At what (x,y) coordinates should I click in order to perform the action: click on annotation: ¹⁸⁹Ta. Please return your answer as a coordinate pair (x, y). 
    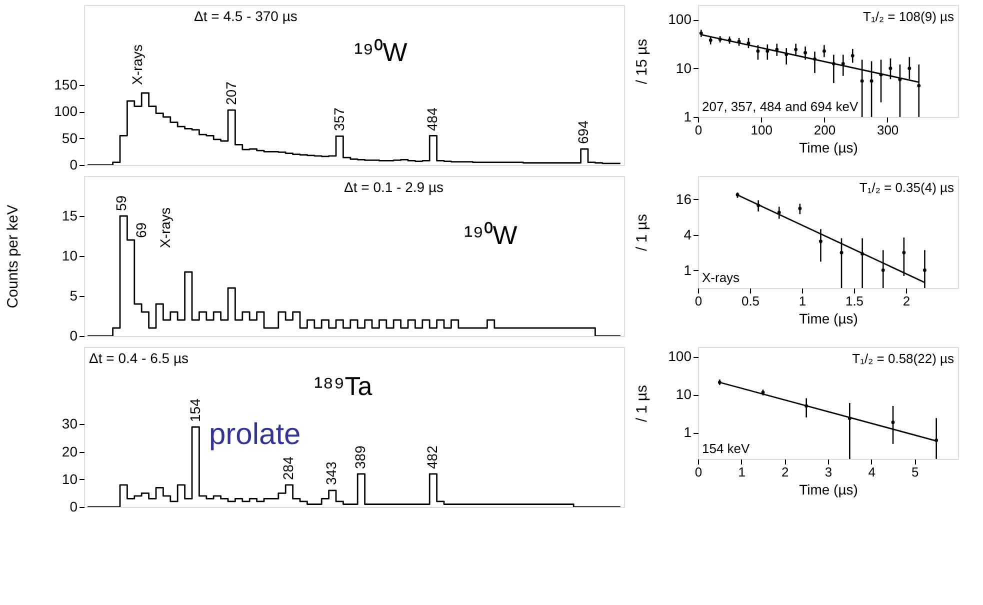
    Looking at the image, I should click on (343, 386).